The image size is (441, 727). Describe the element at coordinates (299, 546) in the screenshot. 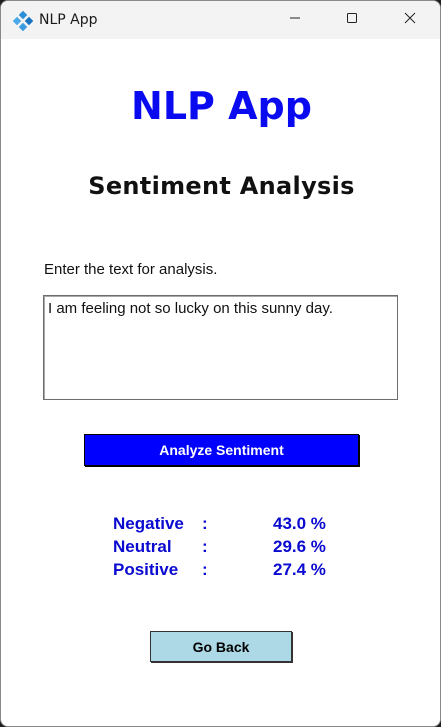

I see `result-value: 29.6 %` at that location.